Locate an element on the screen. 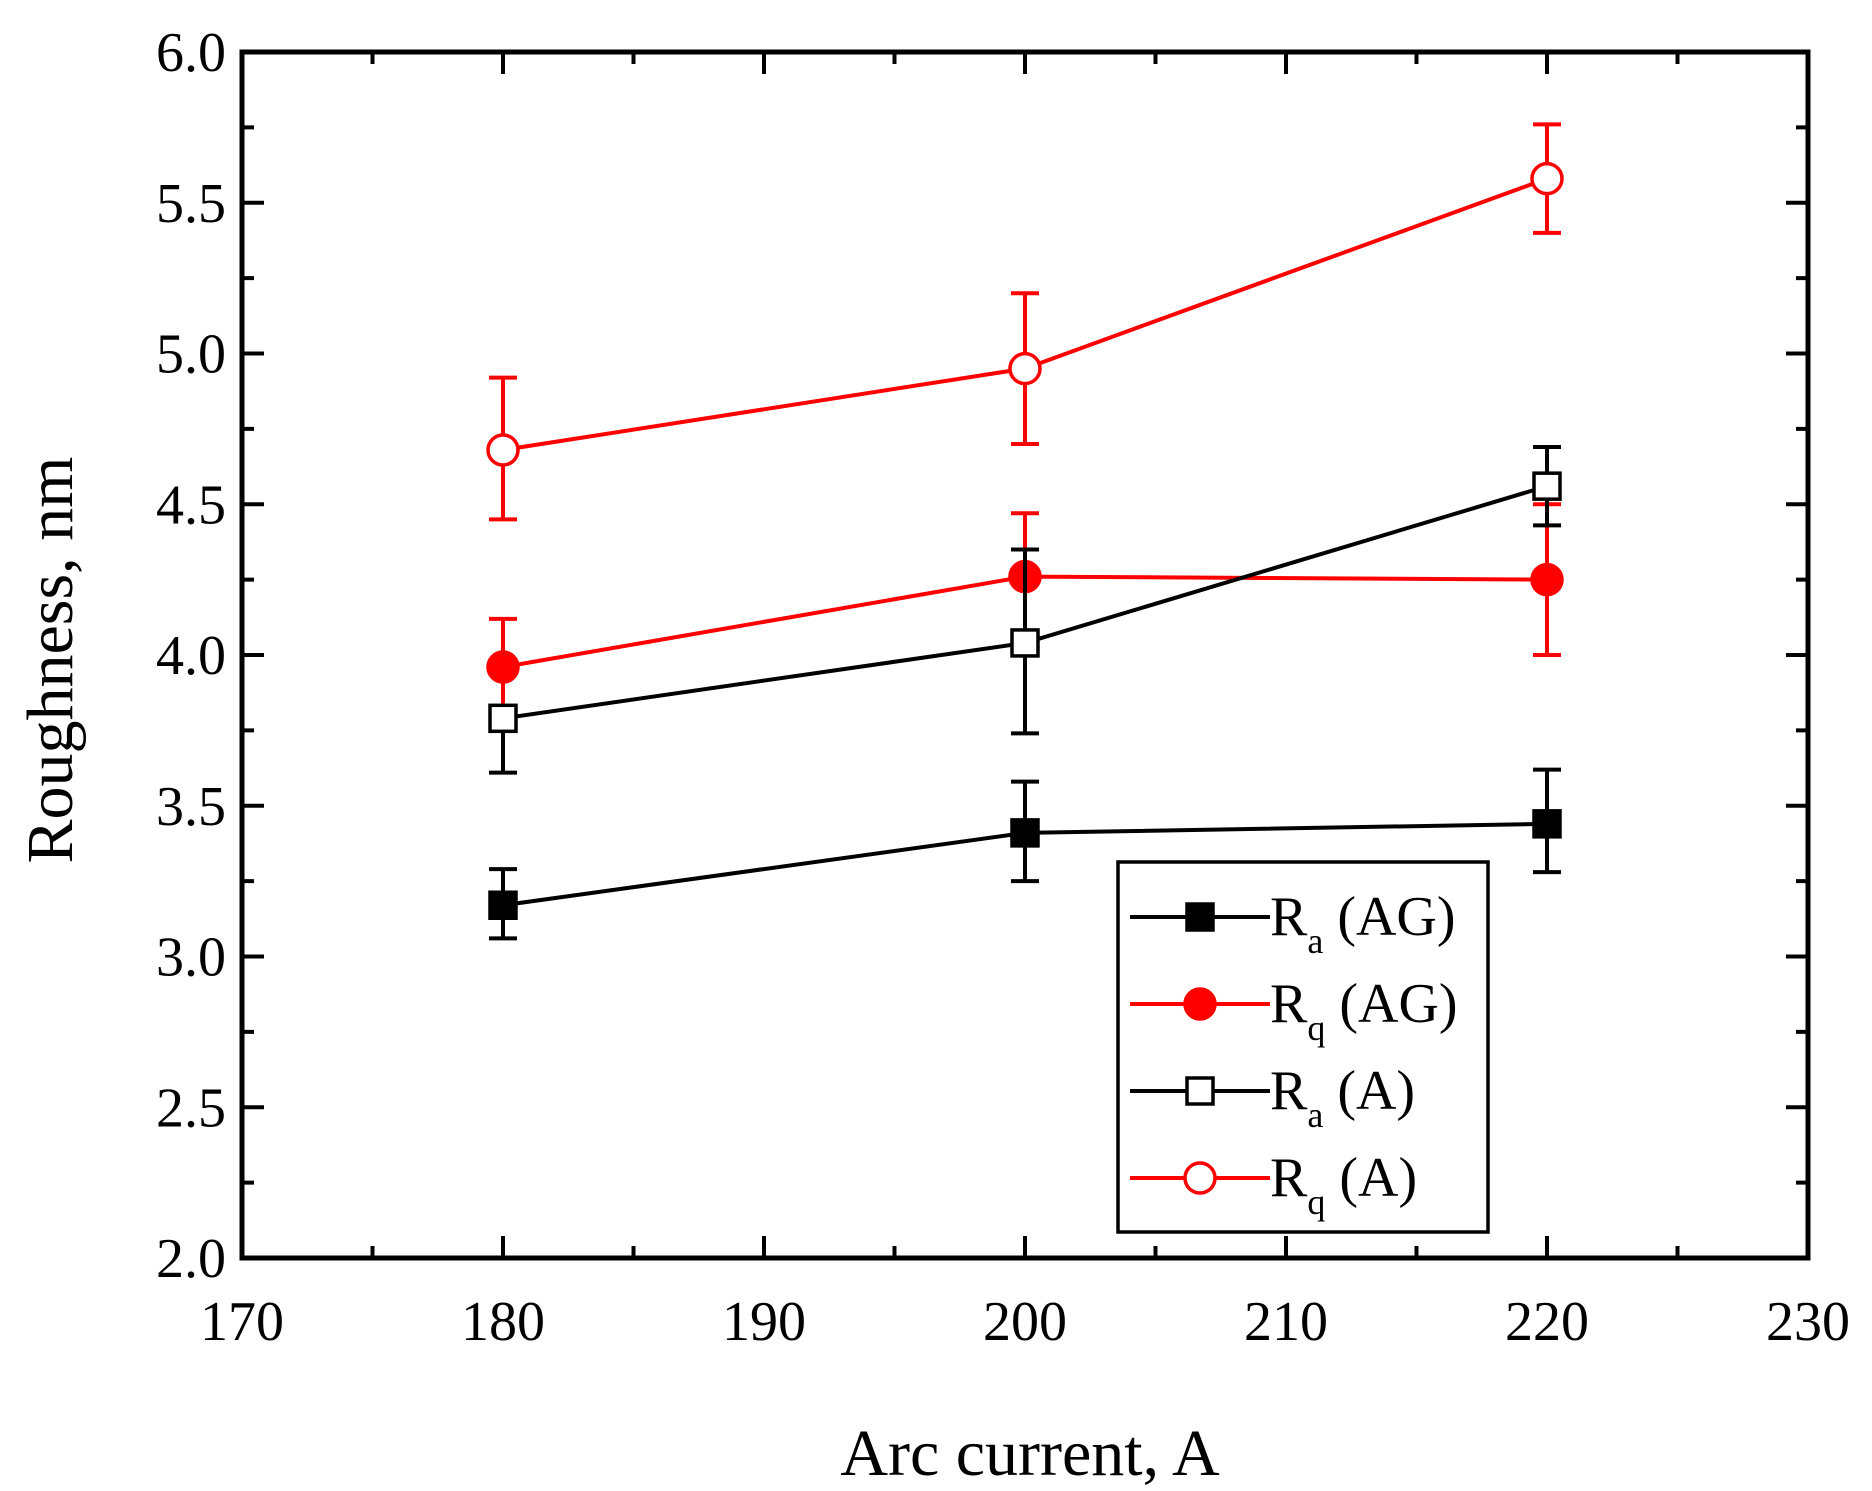 The width and height of the screenshot is (1872, 1491). legend-item: Ra (AG) is located at coordinates (1293, 923).